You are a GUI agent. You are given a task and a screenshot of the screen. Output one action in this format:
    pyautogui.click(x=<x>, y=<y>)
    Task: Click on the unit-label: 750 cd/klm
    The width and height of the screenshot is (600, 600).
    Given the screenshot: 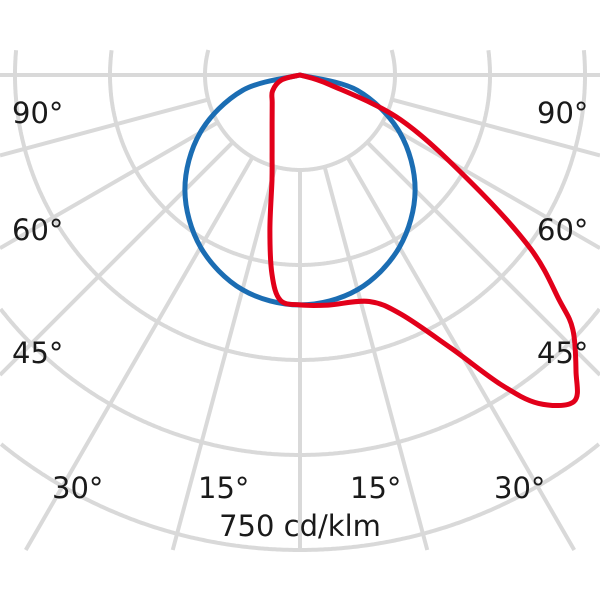 What is the action you would take?
    pyautogui.click(x=300, y=526)
    